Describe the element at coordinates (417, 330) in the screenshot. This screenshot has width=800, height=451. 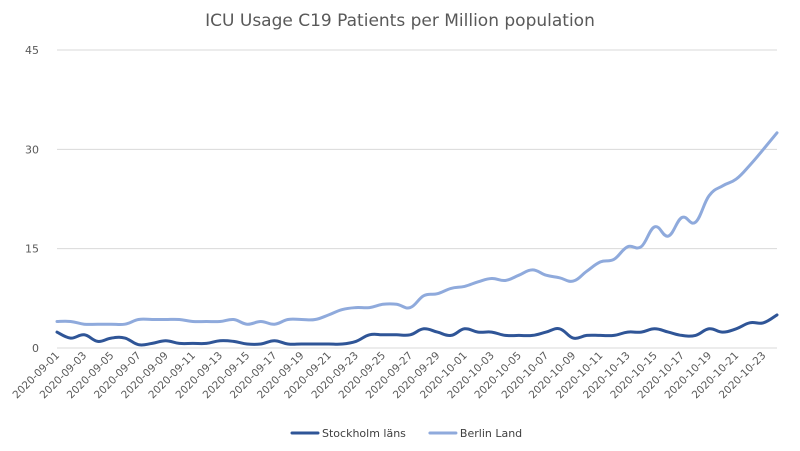
I see `series-line-stockholm-l-ns` at that location.